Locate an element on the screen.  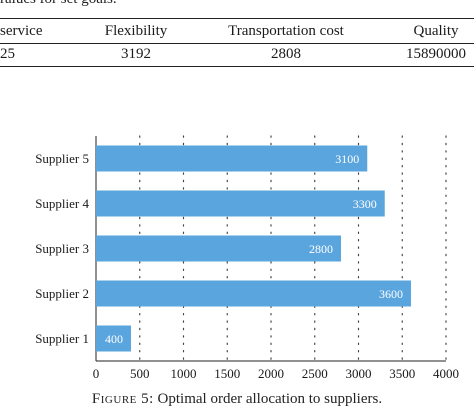
x-tick-label-2000: 2000 is located at coordinates (271, 373).